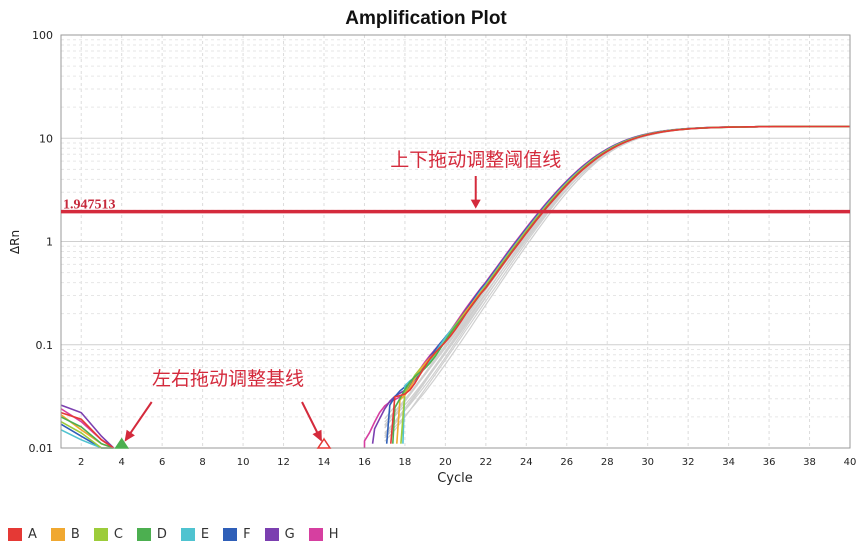 The height and width of the screenshot is (550, 856). I want to click on legend-label: H, so click(333, 534).